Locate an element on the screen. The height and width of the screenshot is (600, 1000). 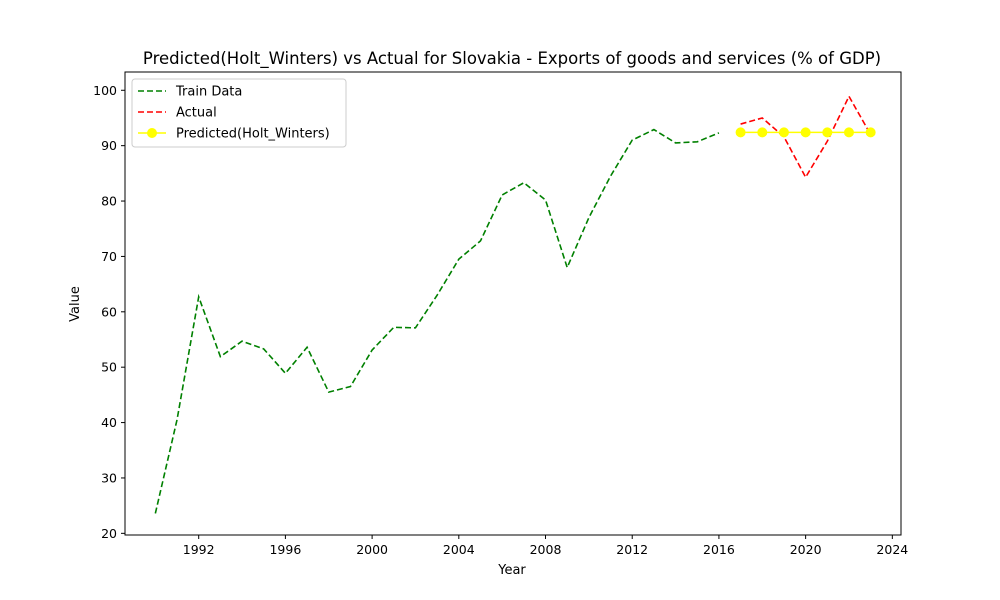
x-tick-label: 2012 is located at coordinates (632, 549).